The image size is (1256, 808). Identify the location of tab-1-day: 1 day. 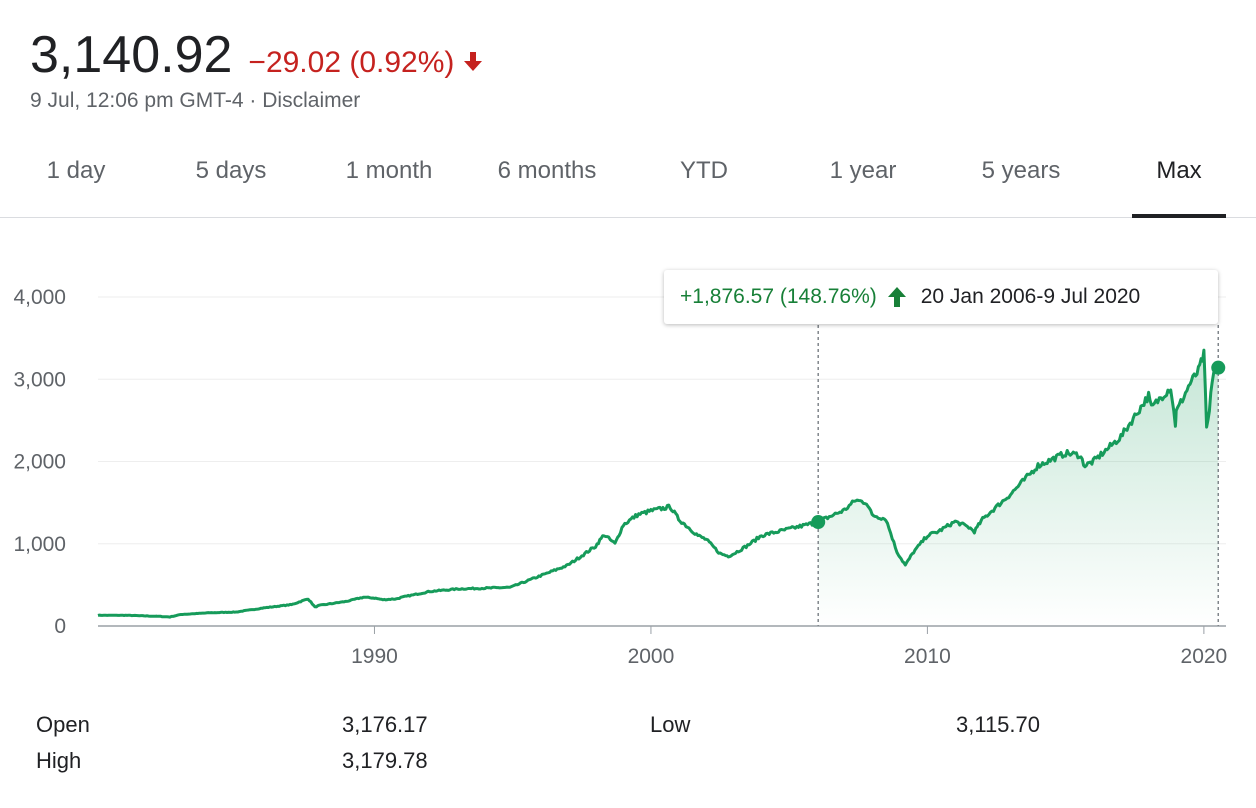
(76, 170).